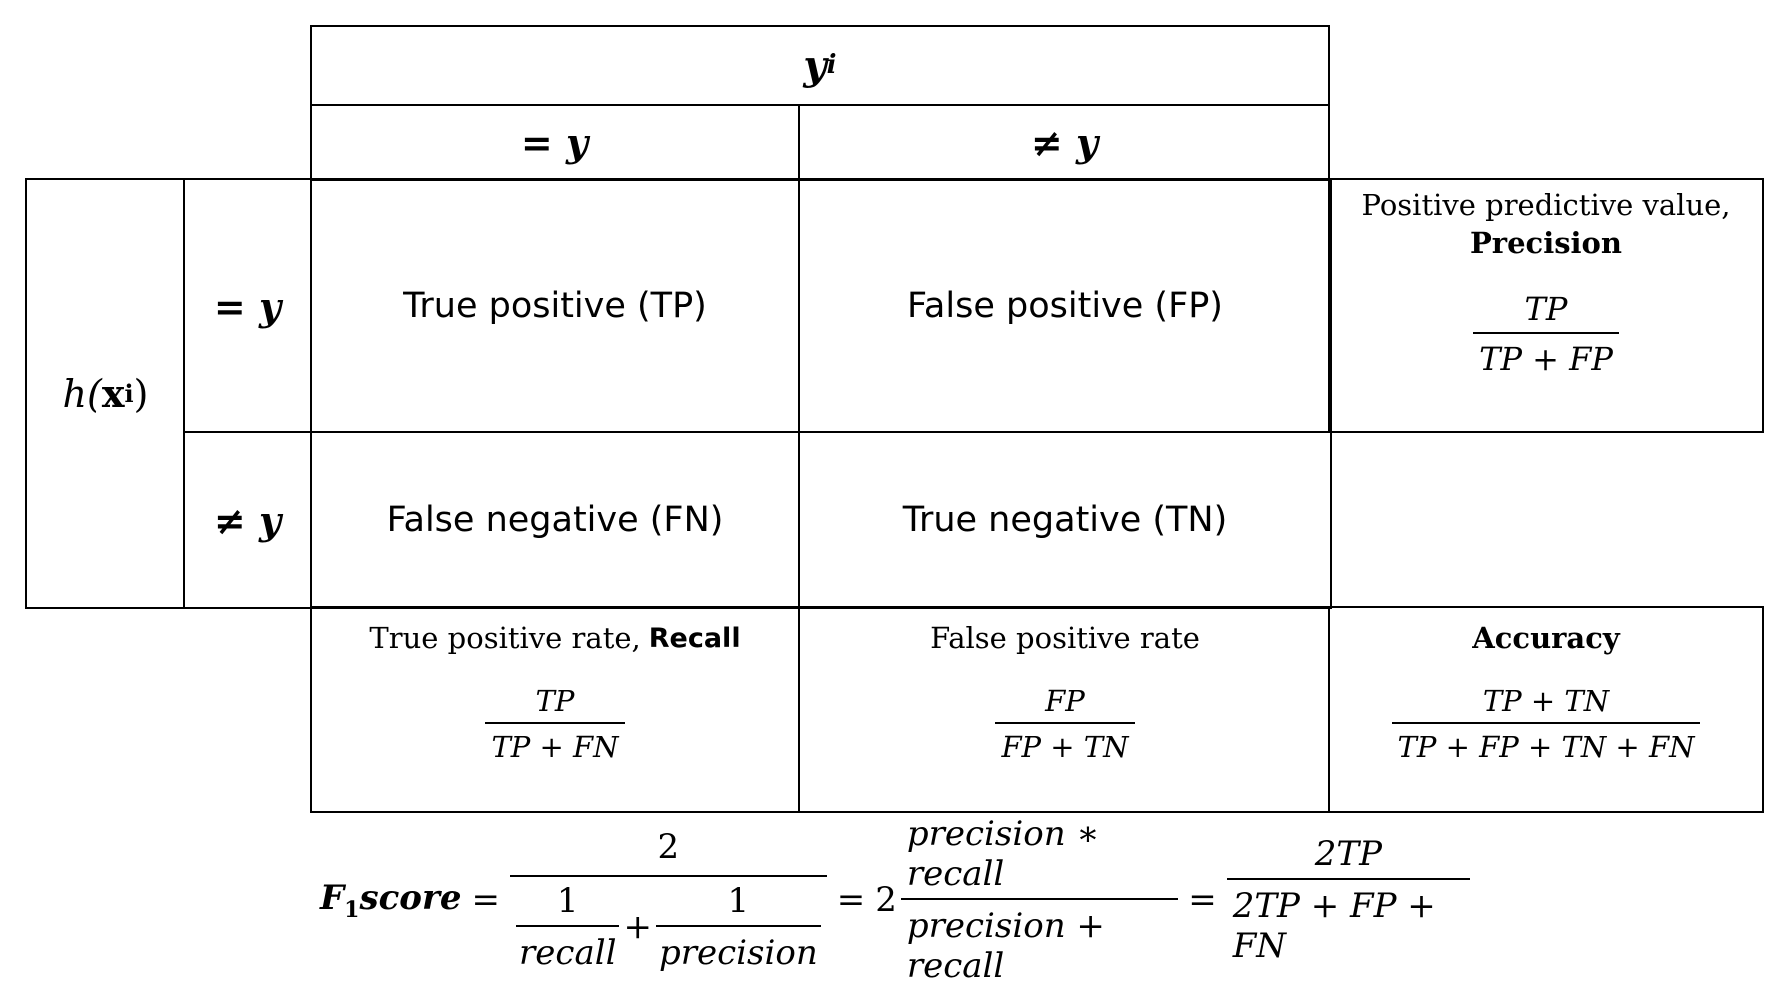 The height and width of the screenshot is (986, 1786). I want to click on header-divider, so click(820, 105).